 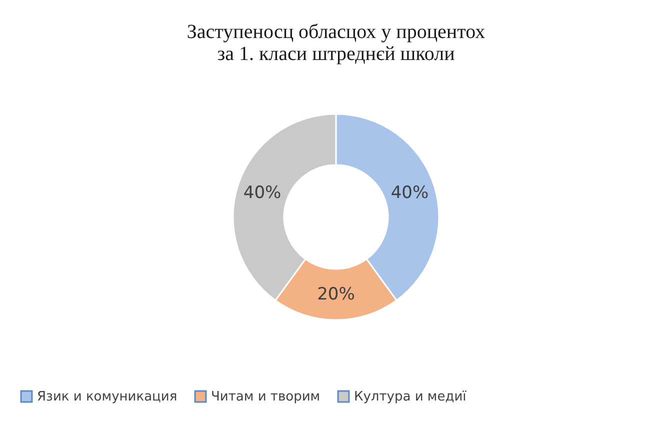 What do you see at coordinates (107, 397) in the screenshot?
I see `legend-label: Язик и комуникация` at bounding box center [107, 397].